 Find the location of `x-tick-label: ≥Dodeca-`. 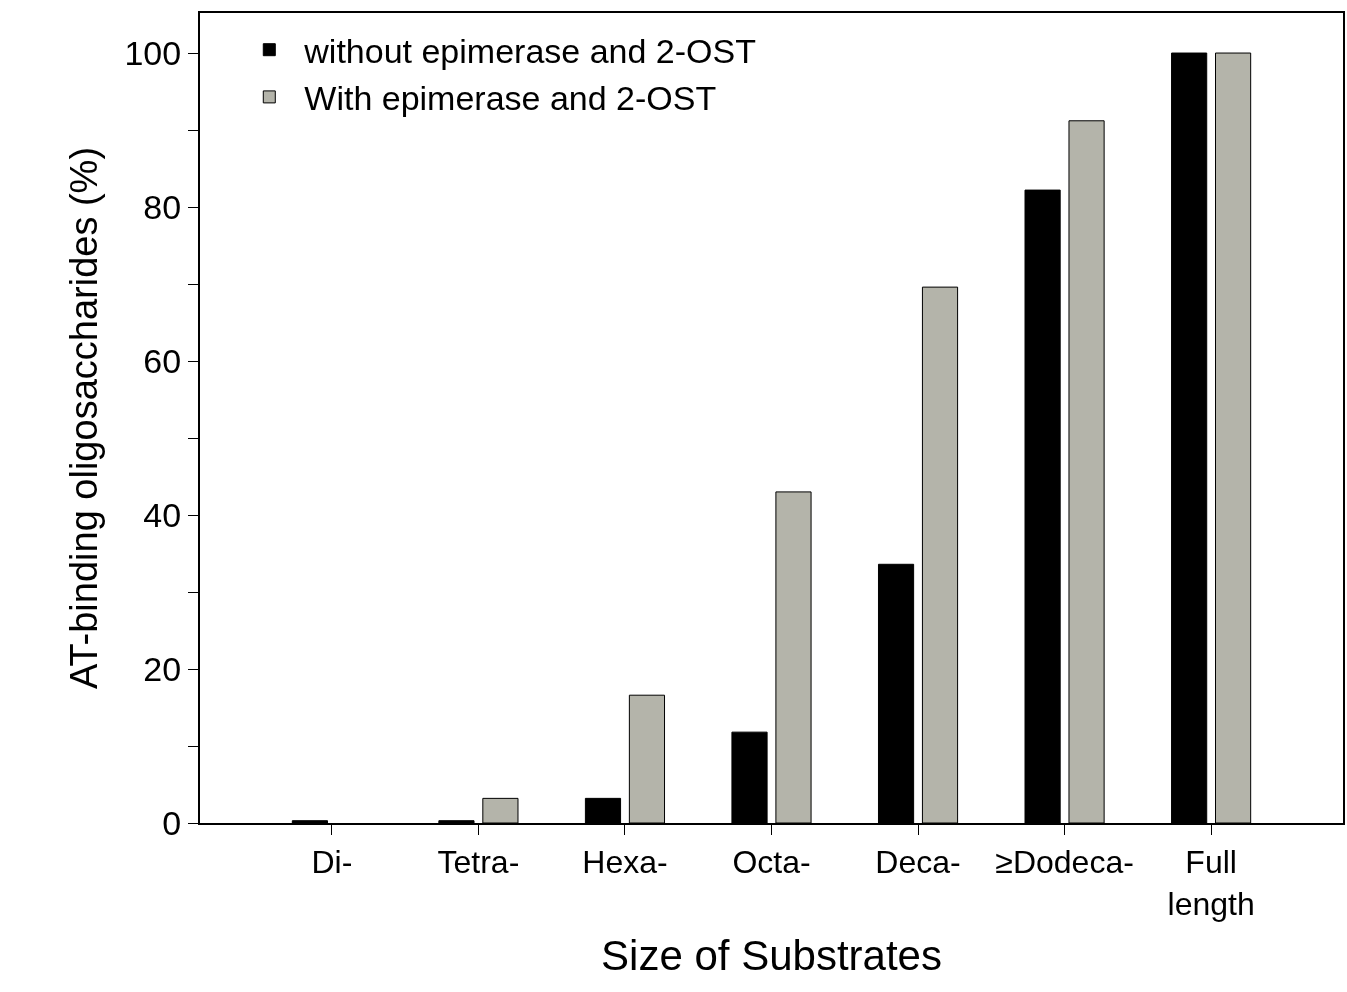

x-tick-label: ≥Dodeca- is located at coordinates (1064, 862).